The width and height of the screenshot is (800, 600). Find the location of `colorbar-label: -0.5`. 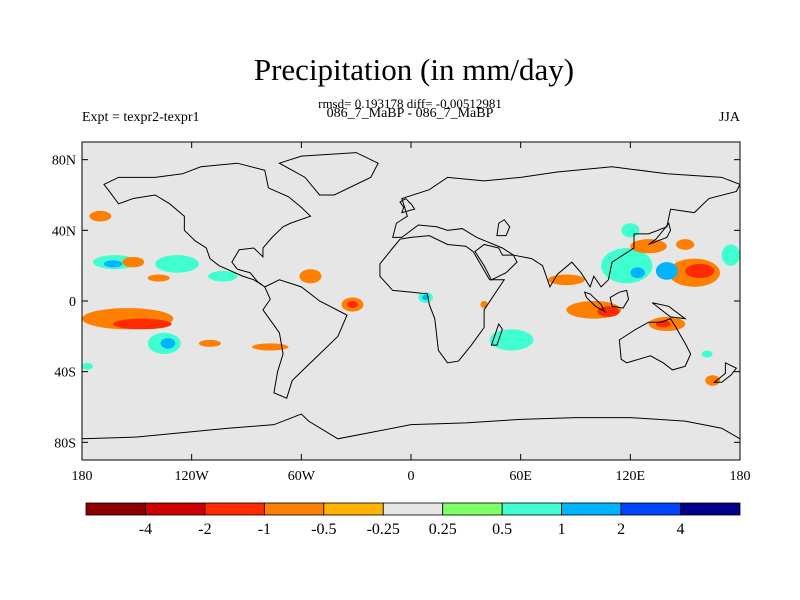

colorbar-label: -0.5 is located at coordinates (323, 529).